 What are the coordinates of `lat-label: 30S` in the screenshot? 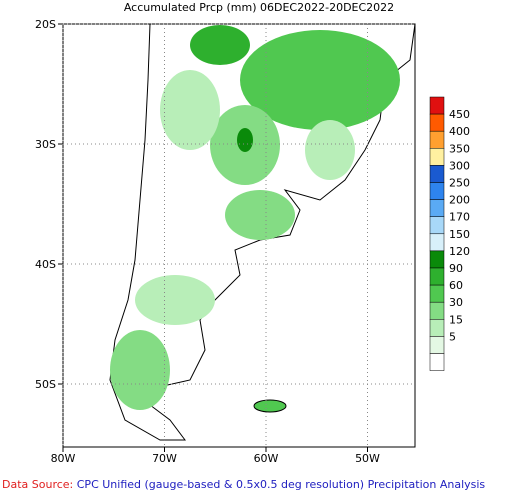 It's located at (45, 144).